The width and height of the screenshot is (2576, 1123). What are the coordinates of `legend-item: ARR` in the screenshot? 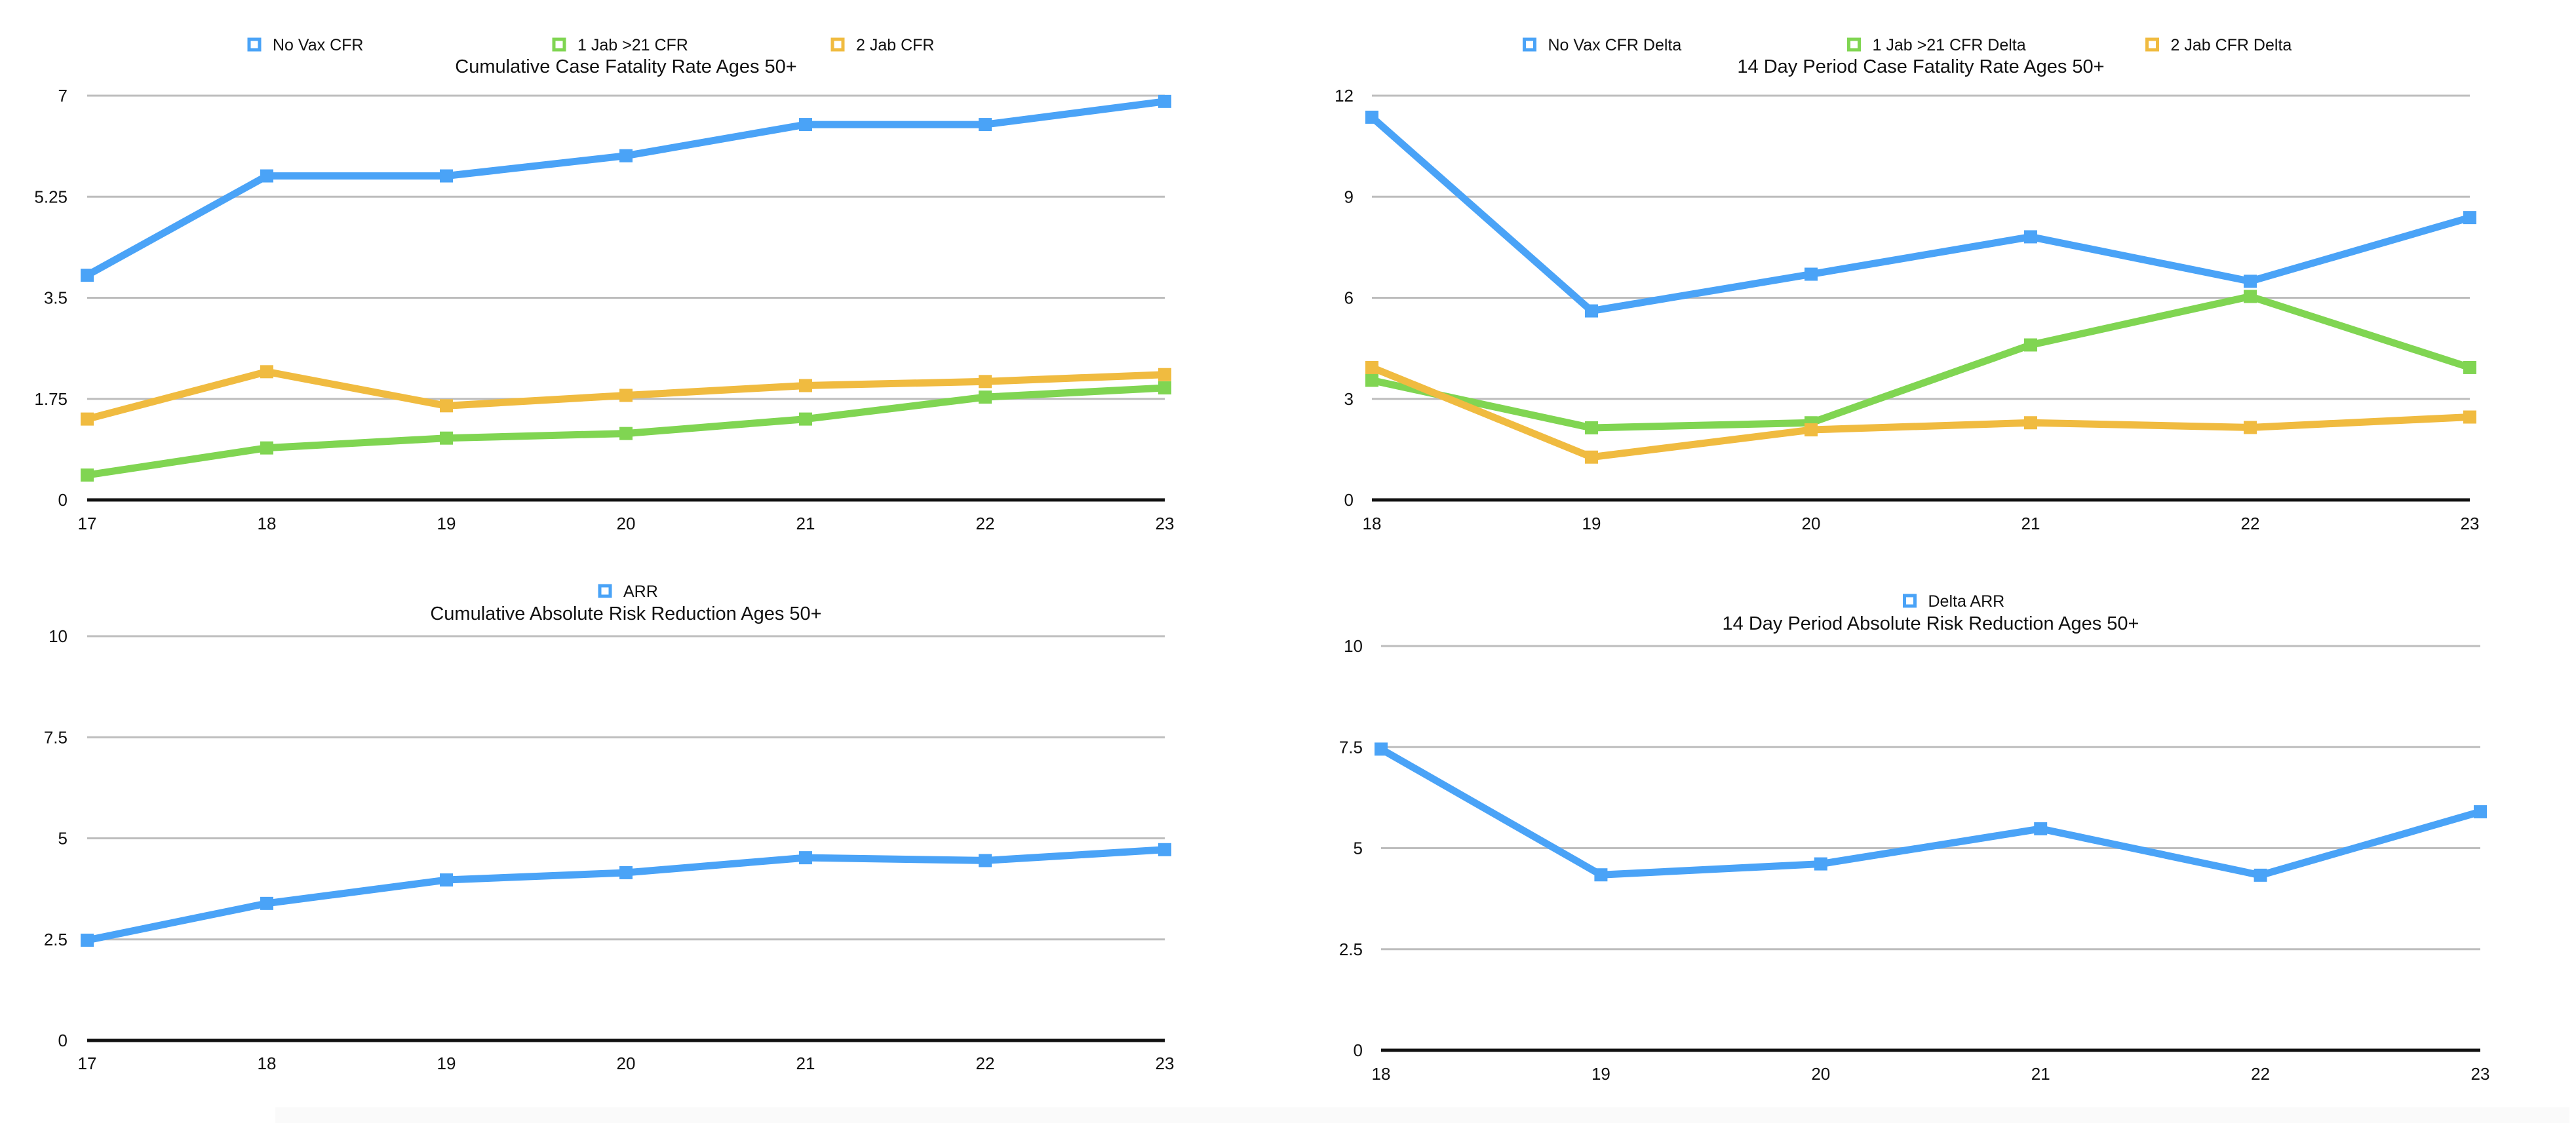 It's located at (628, 591).